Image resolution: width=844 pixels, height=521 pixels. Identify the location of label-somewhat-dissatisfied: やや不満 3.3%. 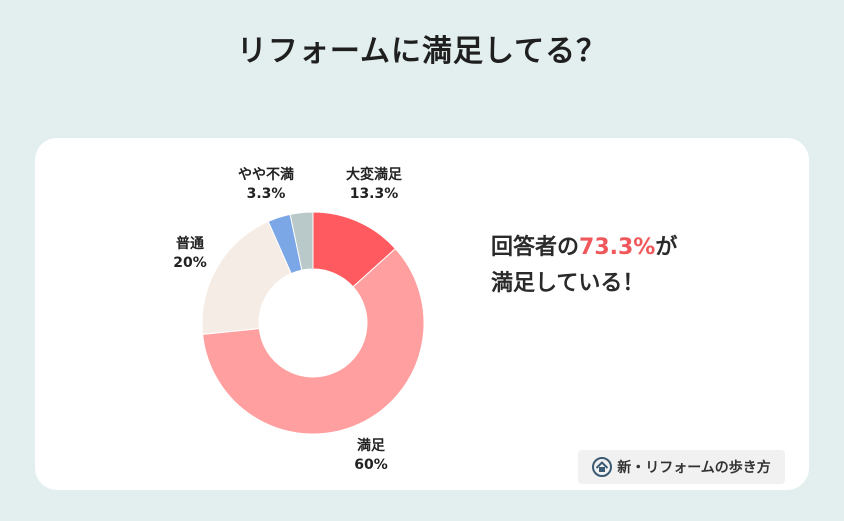
(266, 185).